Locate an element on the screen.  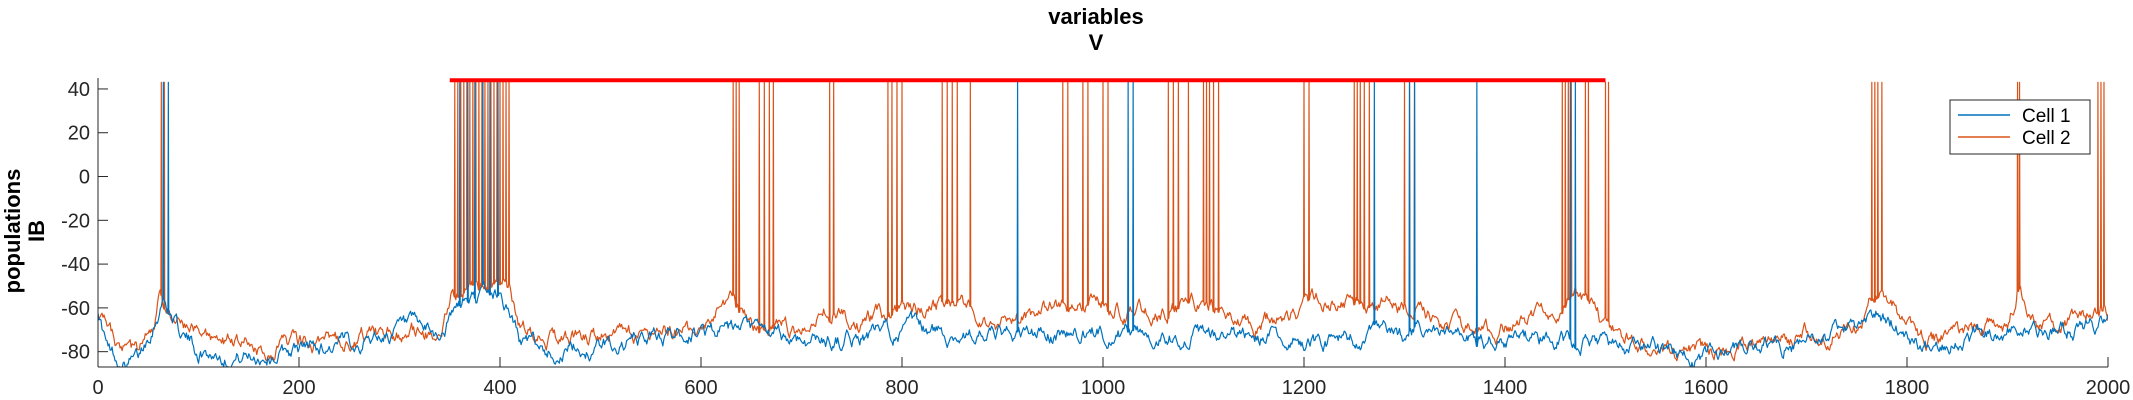
x-tick-label: 1200 is located at coordinates (1304, 388).